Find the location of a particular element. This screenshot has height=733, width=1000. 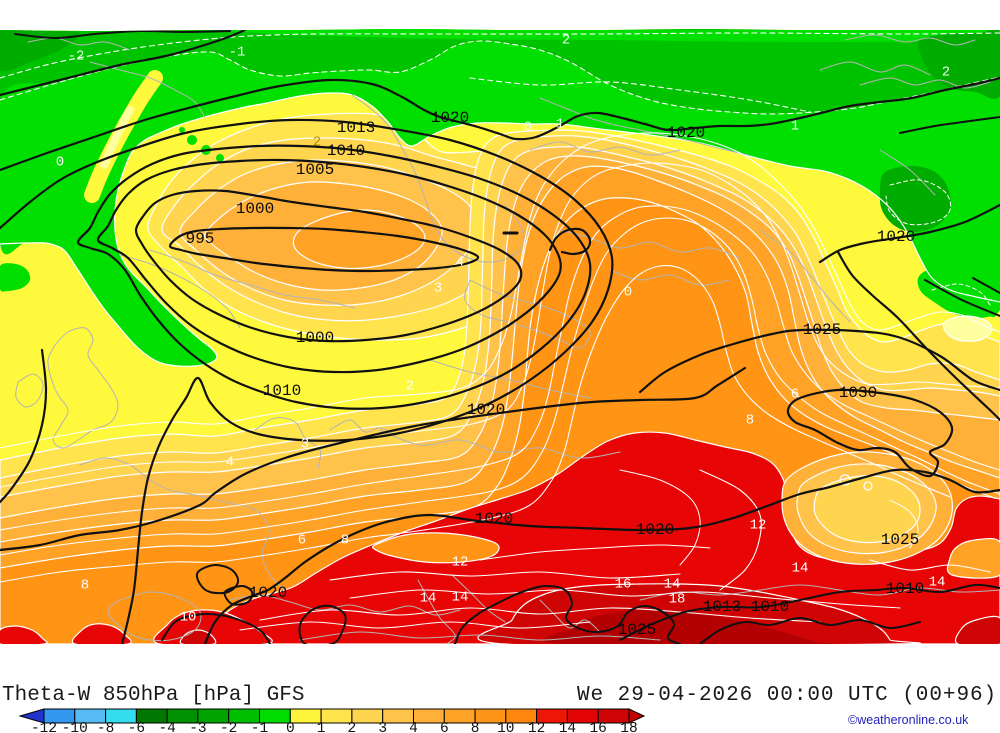

svg-text: Theta-W 850hPa [hPa] GFS is located at coordinates (153, 695).